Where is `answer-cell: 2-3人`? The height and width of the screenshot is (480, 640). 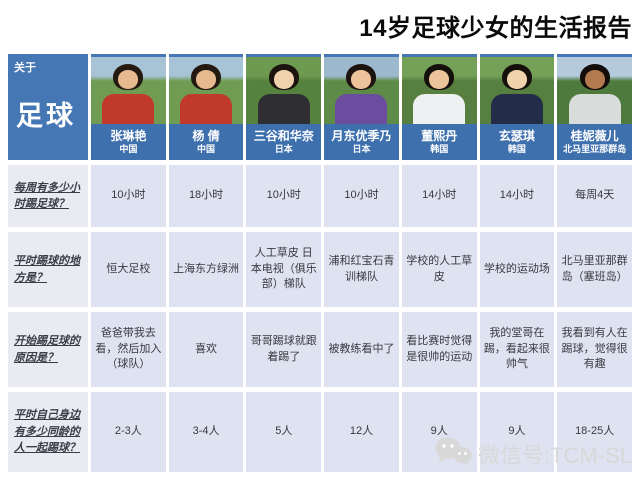
answer-cell: 2-3人 is located at coordinates (128, 432).